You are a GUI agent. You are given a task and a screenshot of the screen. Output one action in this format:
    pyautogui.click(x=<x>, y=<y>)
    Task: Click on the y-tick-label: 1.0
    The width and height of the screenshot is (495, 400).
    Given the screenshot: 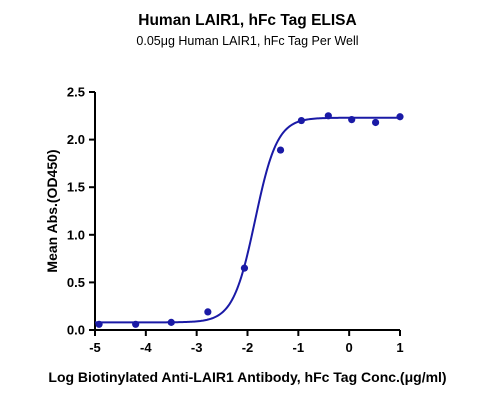 What is the action you would take?
    pyautogui.click(x=76, y=234)
    